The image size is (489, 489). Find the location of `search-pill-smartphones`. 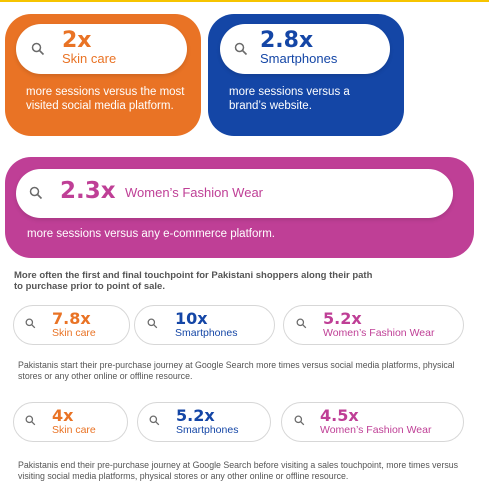

search-pill-smartphones is located at coordinates (305, 49).